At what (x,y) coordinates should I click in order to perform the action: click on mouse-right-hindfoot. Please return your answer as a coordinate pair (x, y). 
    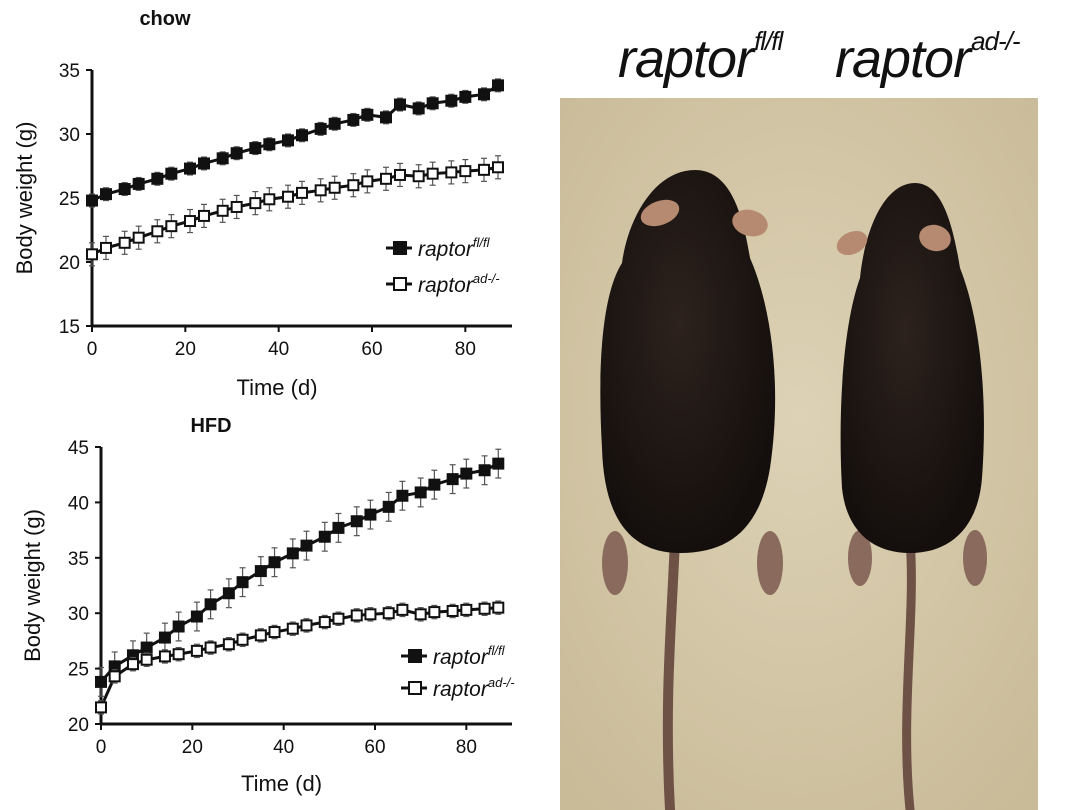
    Looking at the image, I should click on (975, 558).